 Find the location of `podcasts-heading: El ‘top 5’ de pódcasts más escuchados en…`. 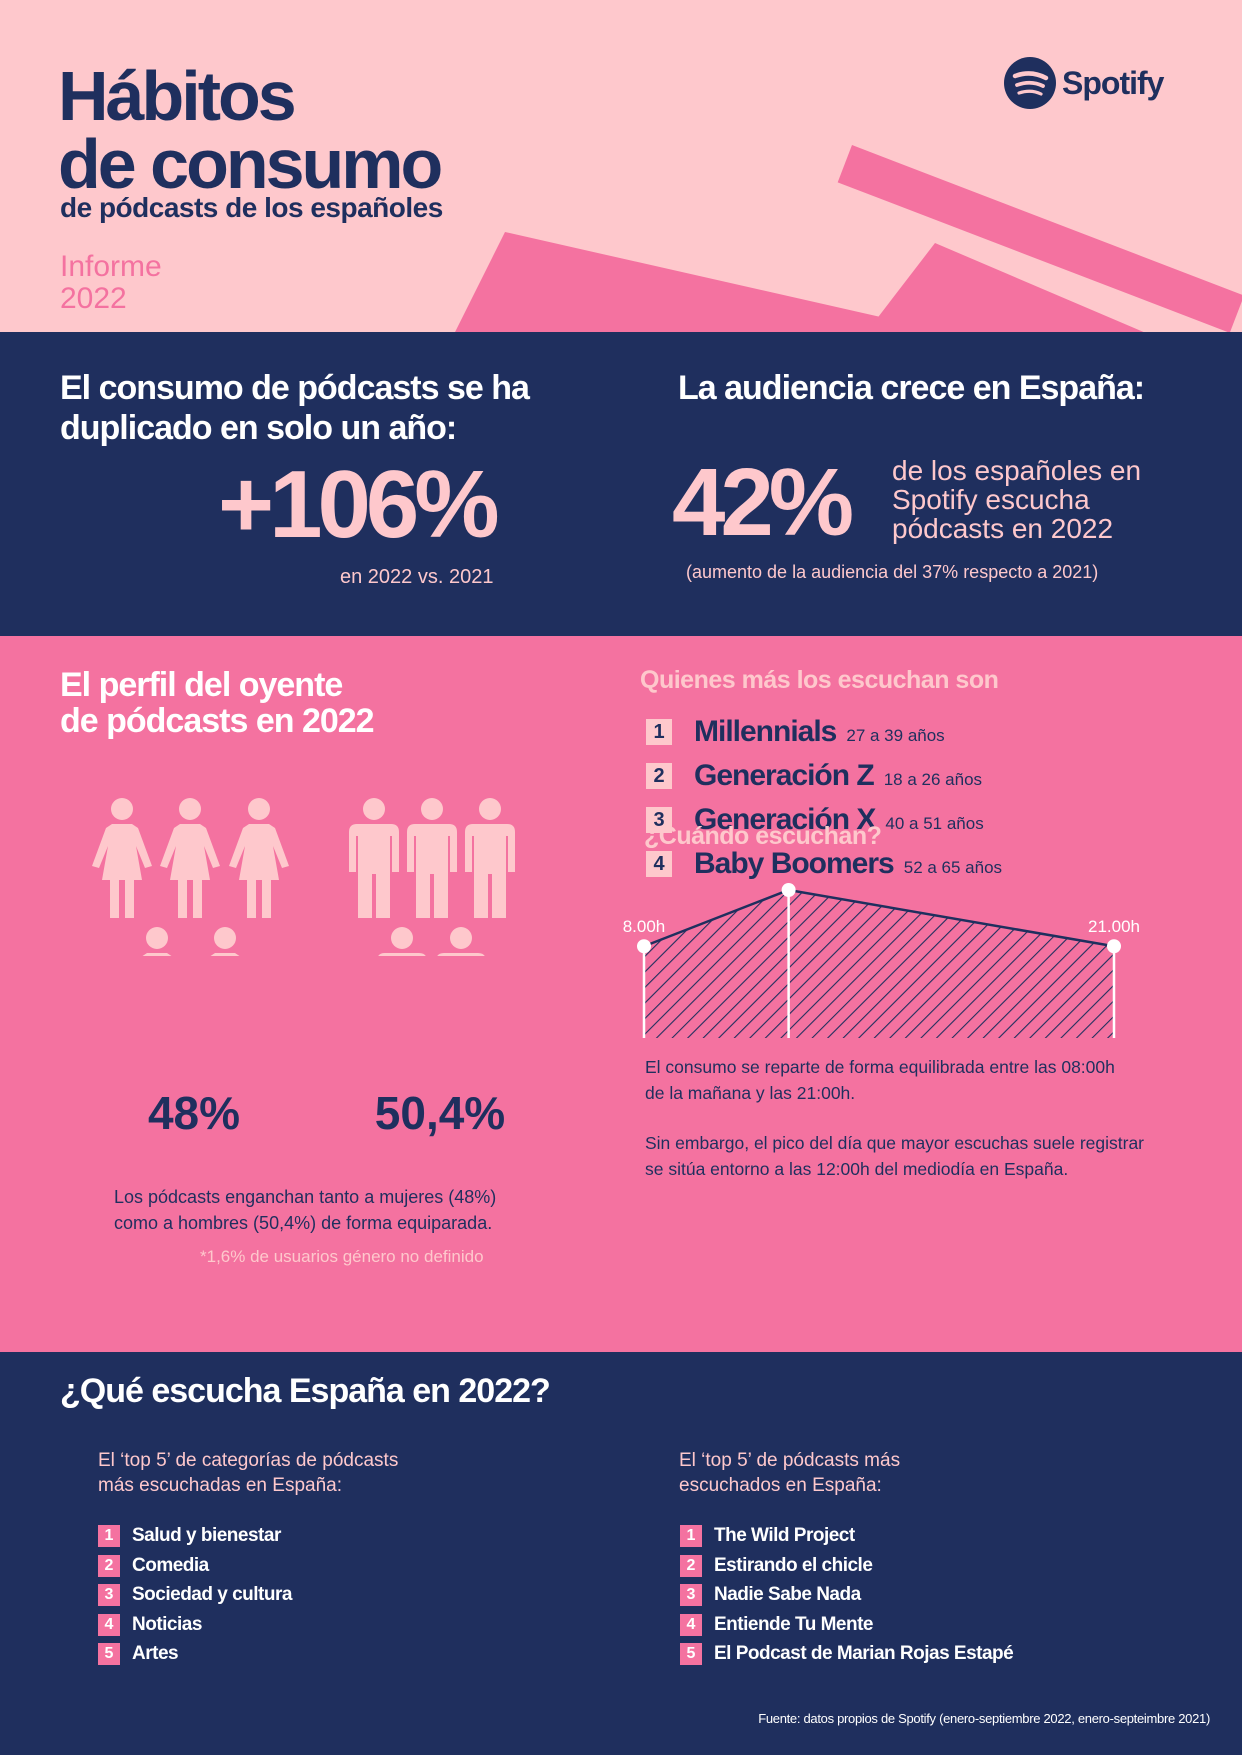

podcasts-heading: El ‘top 5’ de pódcasts más escuchados en… is located at coordinates (789, 1473).